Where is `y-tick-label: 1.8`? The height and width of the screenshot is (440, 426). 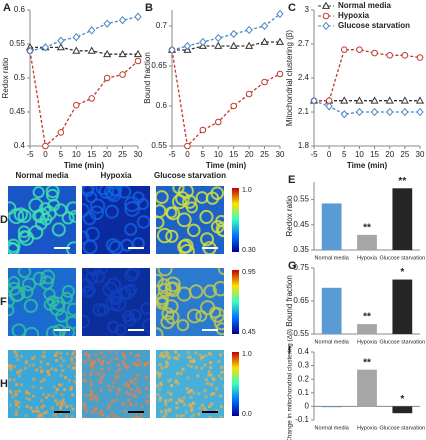 y-tick-label: 1.8 is located at coordinates (304, 145).